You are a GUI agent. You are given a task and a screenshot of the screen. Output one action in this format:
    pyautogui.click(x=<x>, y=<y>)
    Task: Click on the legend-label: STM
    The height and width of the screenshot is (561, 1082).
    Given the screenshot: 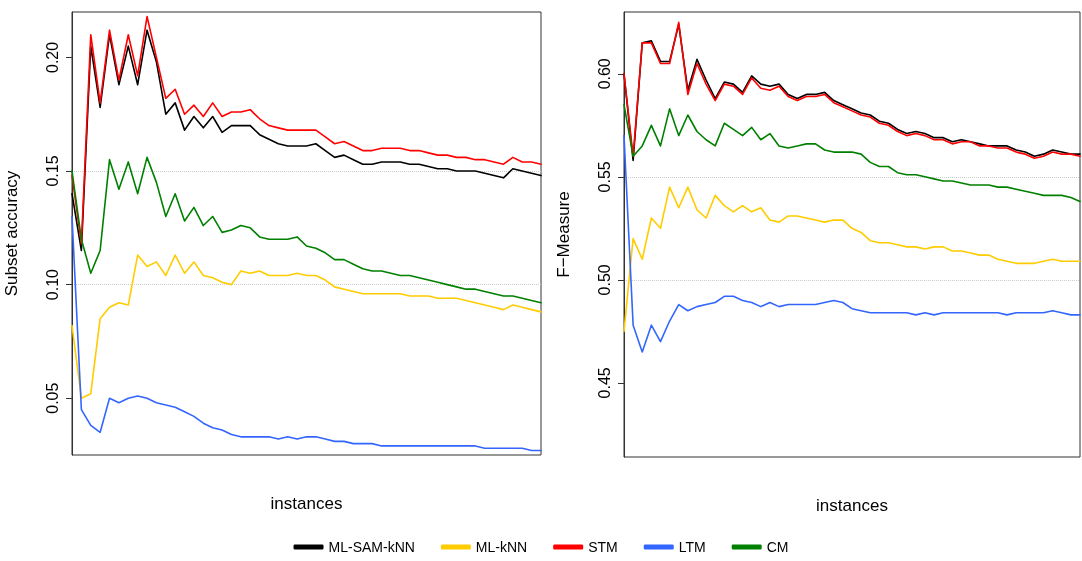 What is the action you would take?
    pyautogui.click(x=603, y=547)
    